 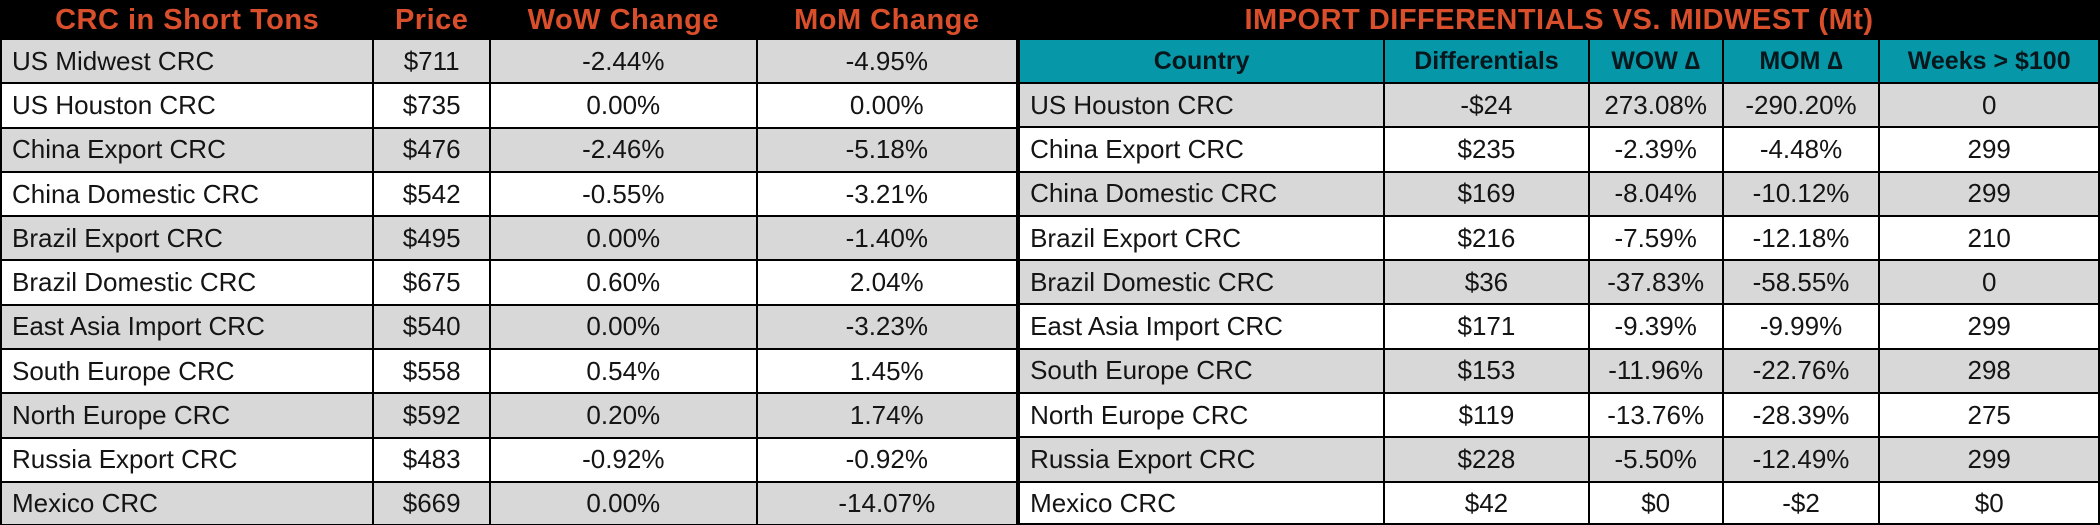 I want to click on weeks-cell: 210, so click(x=1989, y=238).